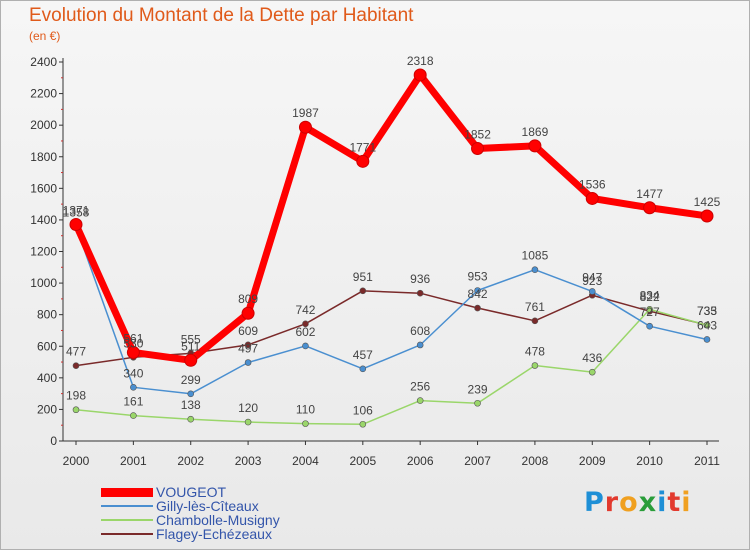  What do you see at coordinates (477, 461) in the screenshot?
I see `x-tick-label: 2007` at bounding box center [477, 461].